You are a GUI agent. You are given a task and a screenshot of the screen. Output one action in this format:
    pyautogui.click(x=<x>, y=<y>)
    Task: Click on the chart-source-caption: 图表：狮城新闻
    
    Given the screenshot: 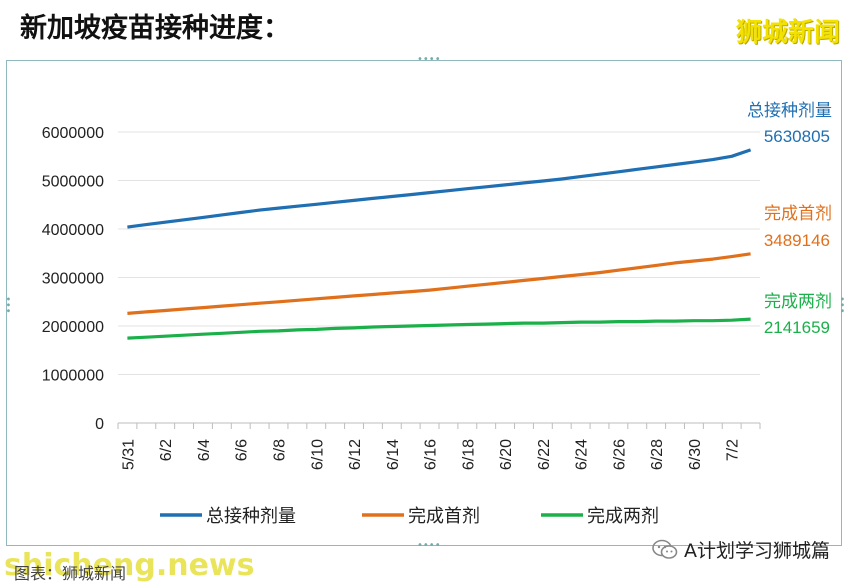 What is the action you would take?
    pyautogui.click(x=70, y=573)
    